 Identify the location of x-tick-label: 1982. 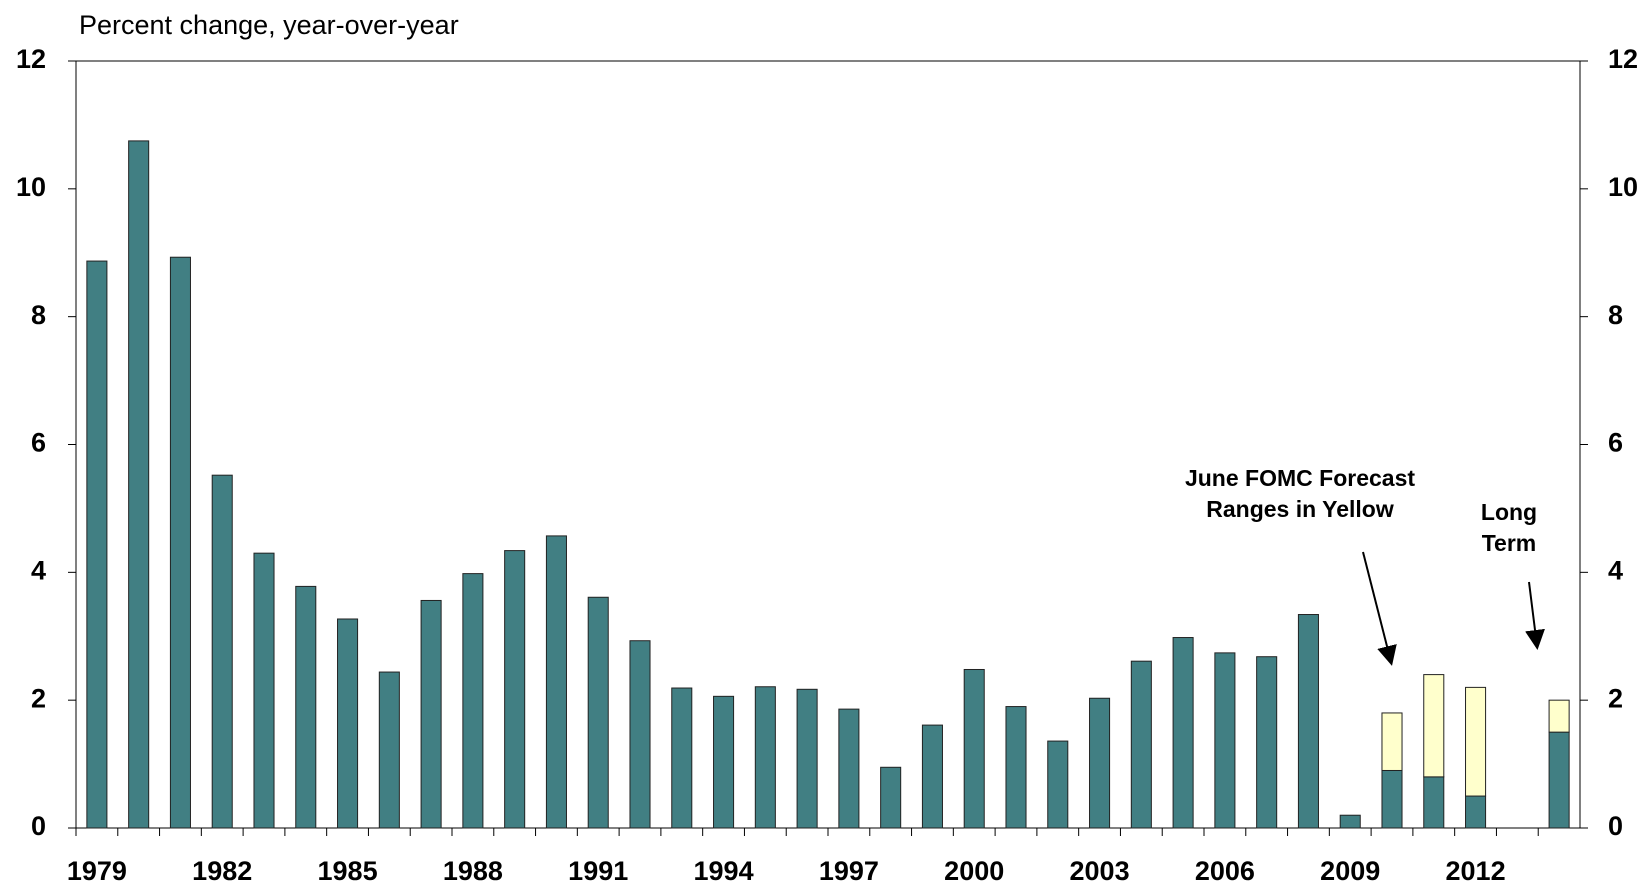
(222, 871).